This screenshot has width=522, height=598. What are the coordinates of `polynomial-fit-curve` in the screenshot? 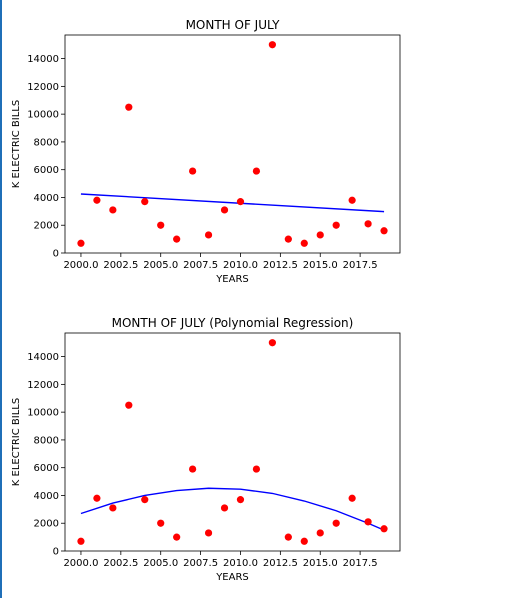 It's located at (232, 509).